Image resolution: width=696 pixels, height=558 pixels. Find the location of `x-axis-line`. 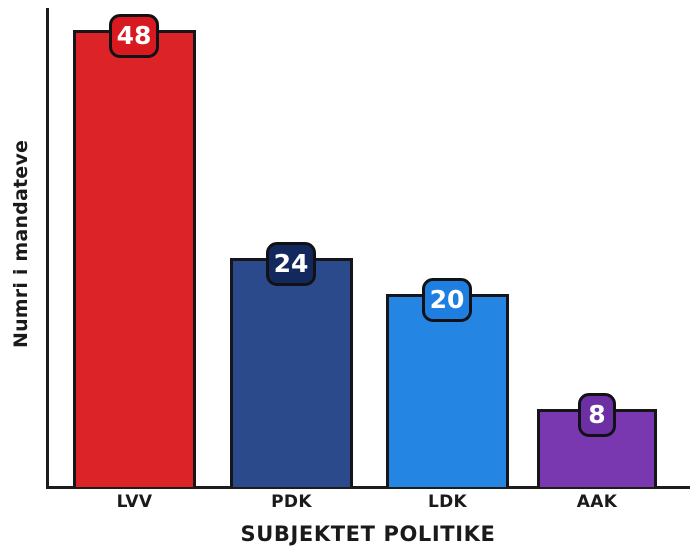

x-axis-line is located at coordinates (368, 487).